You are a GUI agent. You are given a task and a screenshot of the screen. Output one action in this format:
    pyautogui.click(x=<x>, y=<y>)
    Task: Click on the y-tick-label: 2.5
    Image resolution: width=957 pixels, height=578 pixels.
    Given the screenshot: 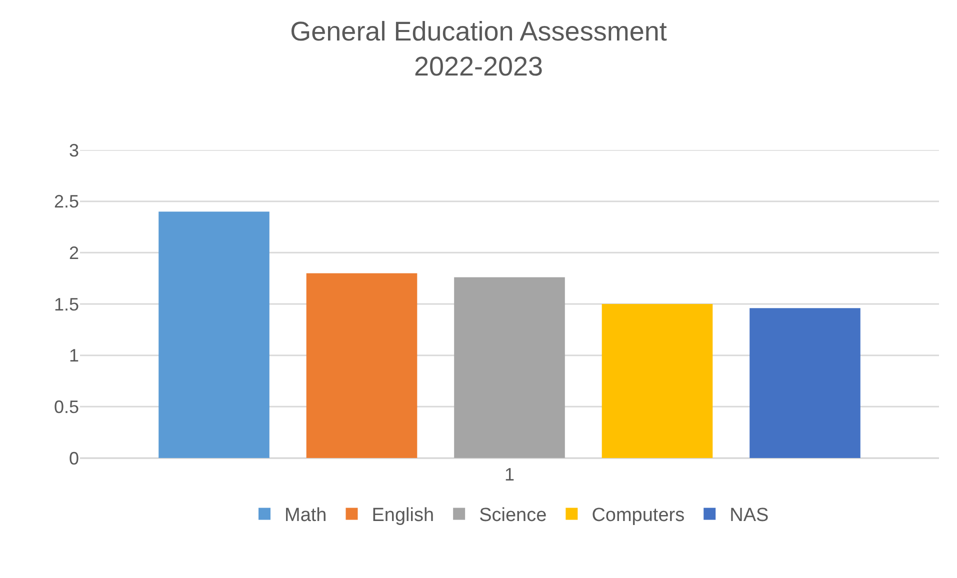 What is the action you would take?
    pyautogui.click(x=66, y=202)
    